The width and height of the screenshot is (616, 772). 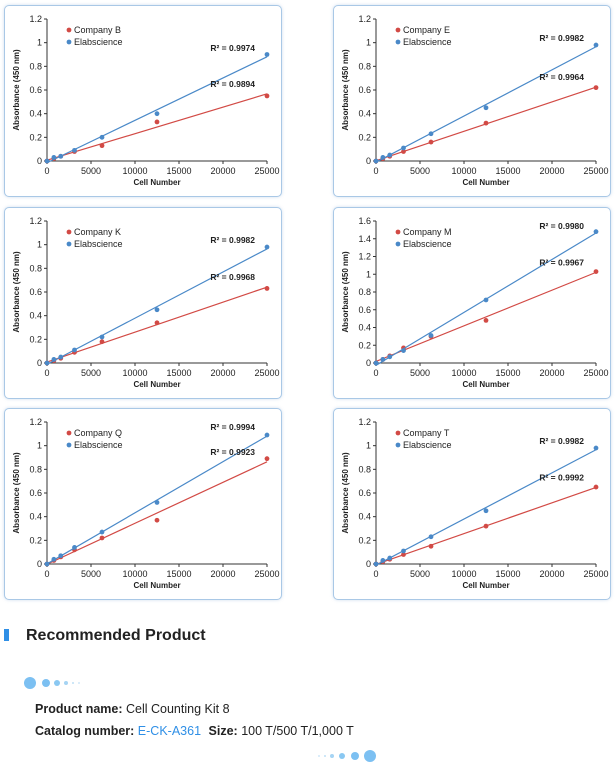 What do you see at coordinates (6, 635) in the screenshot?
I see `section-accent-bar` at bounding box center [6, 635].